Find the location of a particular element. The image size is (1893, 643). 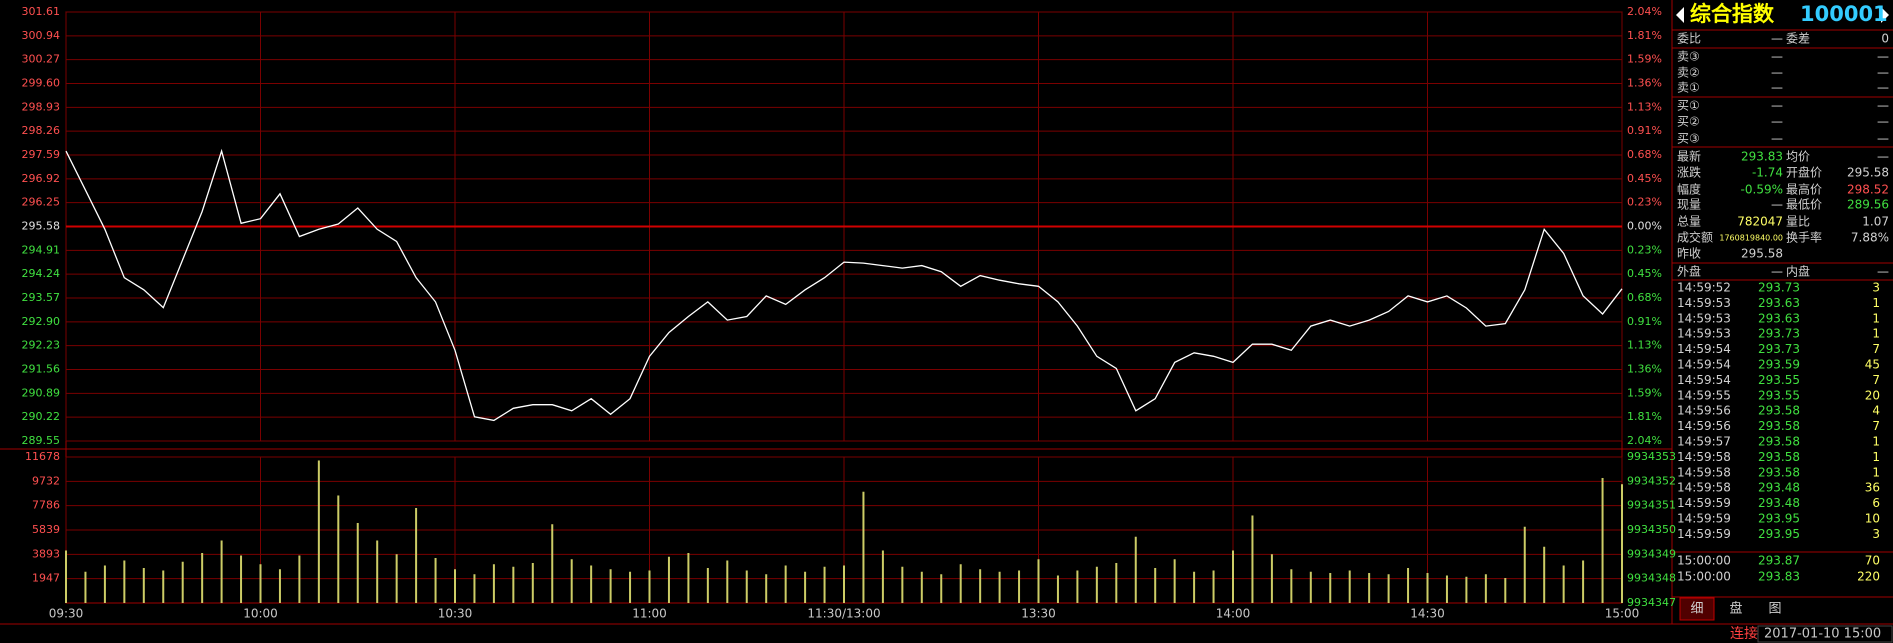

y-tick-label: 9732 is located at coordinates (46, 480).